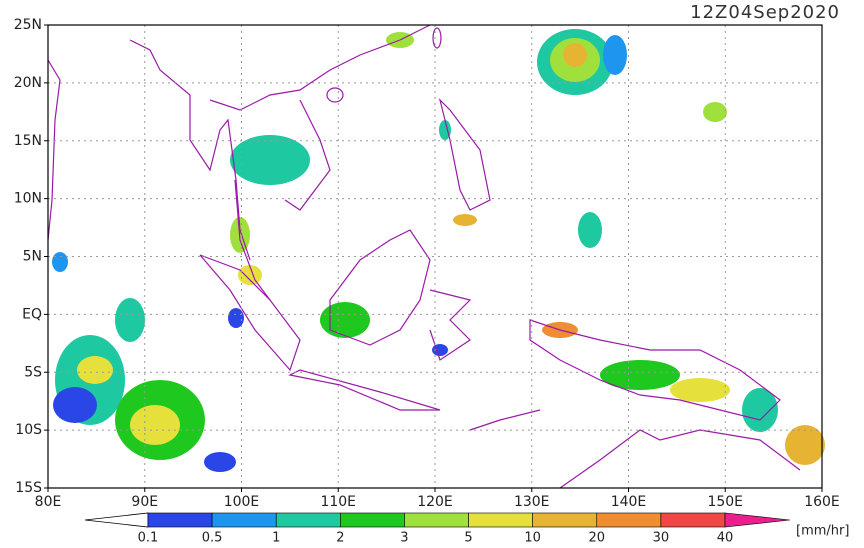 The width and height of the screenshot is (864, 548). Describe the element at coordinates (757, 520) in the screenshot. I see `colorbar-over` at that location.